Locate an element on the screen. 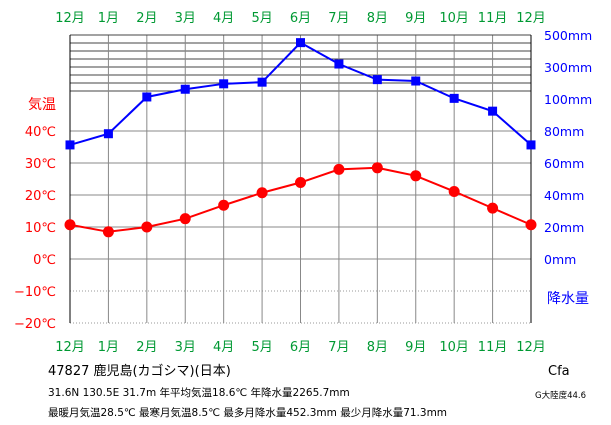 This screenshot has height=425, width=611. month-label-bottom: 6月 is located at coordinates (300, 347).